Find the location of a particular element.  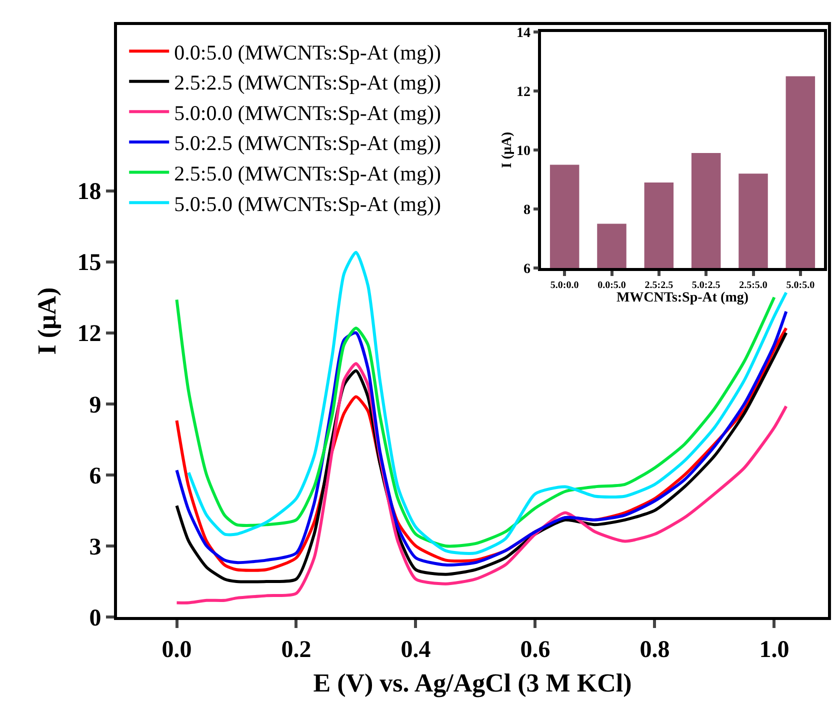

y-tick-label: 10 is located at coordinates (523, 151).